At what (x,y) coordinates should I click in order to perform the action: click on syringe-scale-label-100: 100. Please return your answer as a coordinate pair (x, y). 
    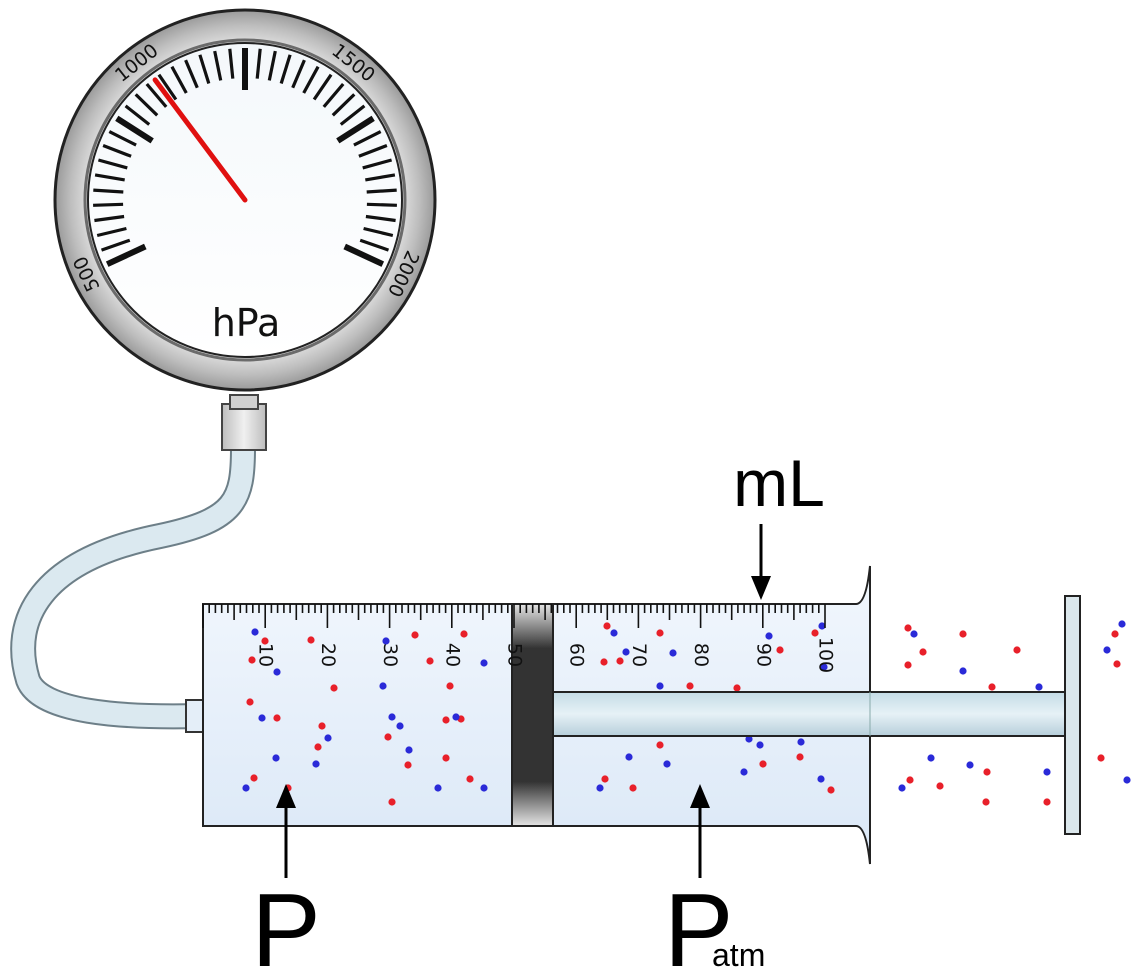
    Looking at the image, I should click on (826, 655).